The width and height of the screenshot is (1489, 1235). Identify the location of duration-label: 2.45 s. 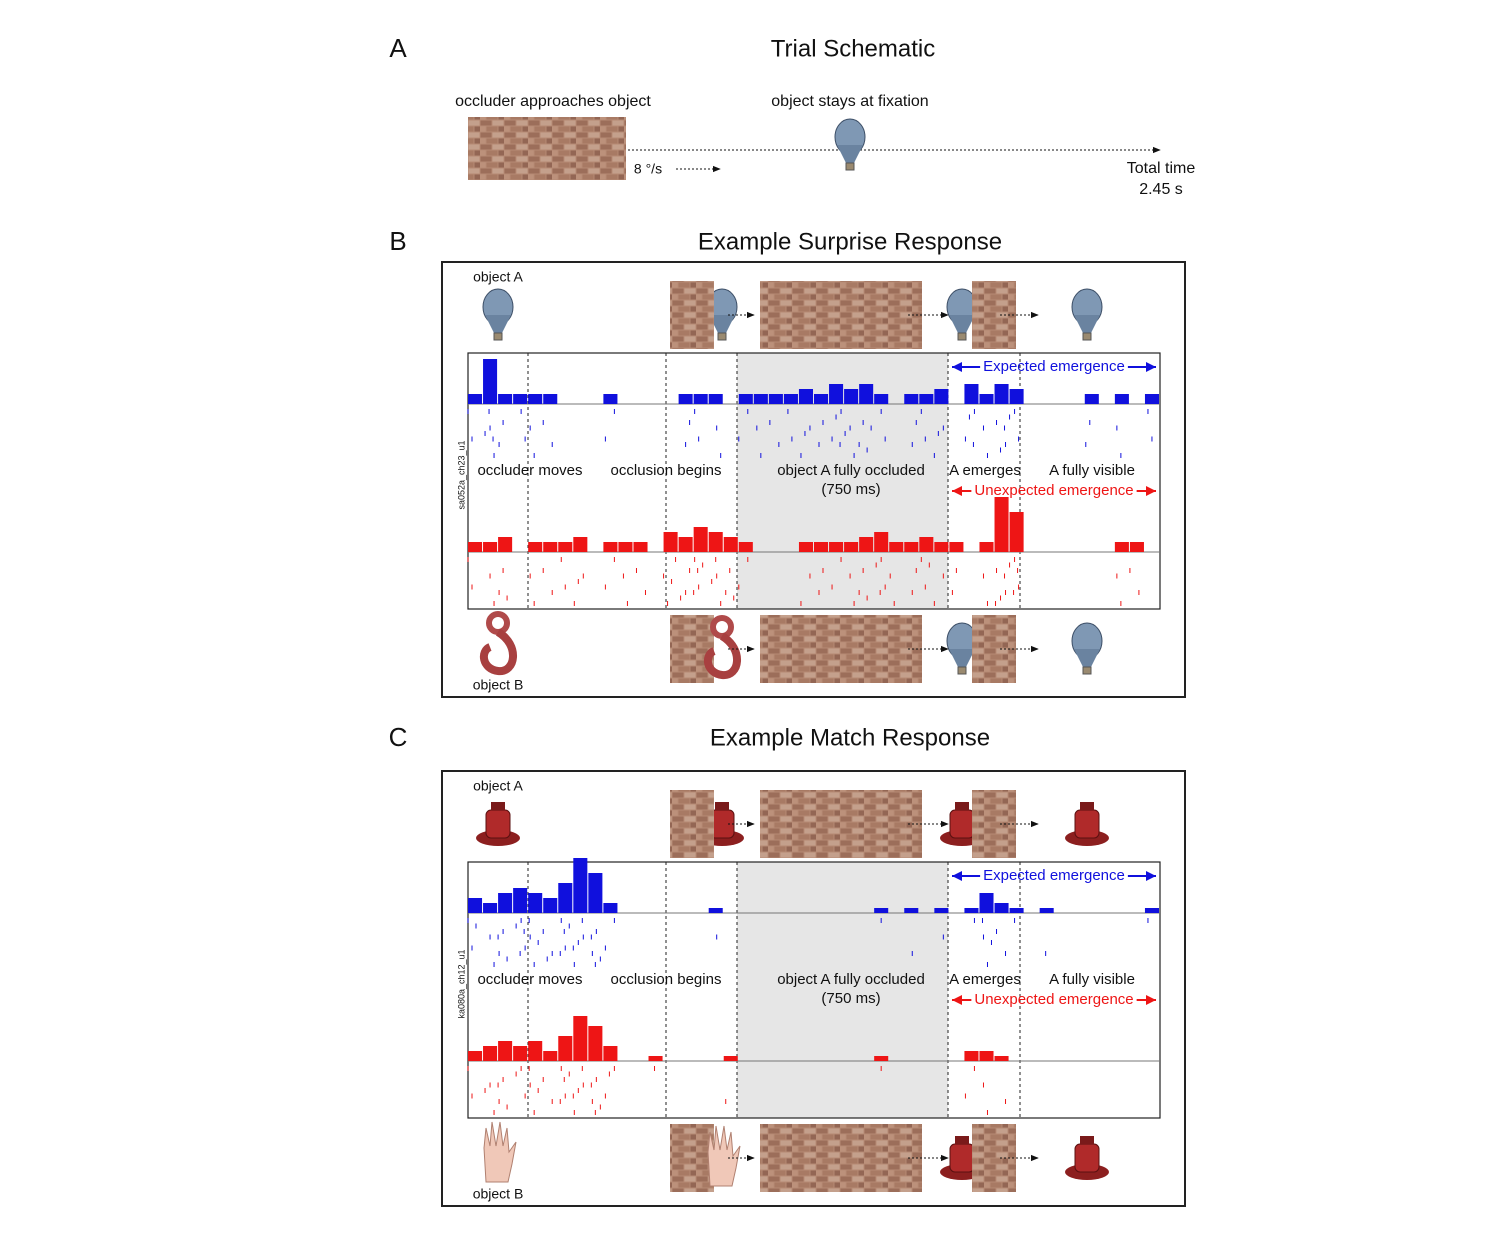
(1161, 189).